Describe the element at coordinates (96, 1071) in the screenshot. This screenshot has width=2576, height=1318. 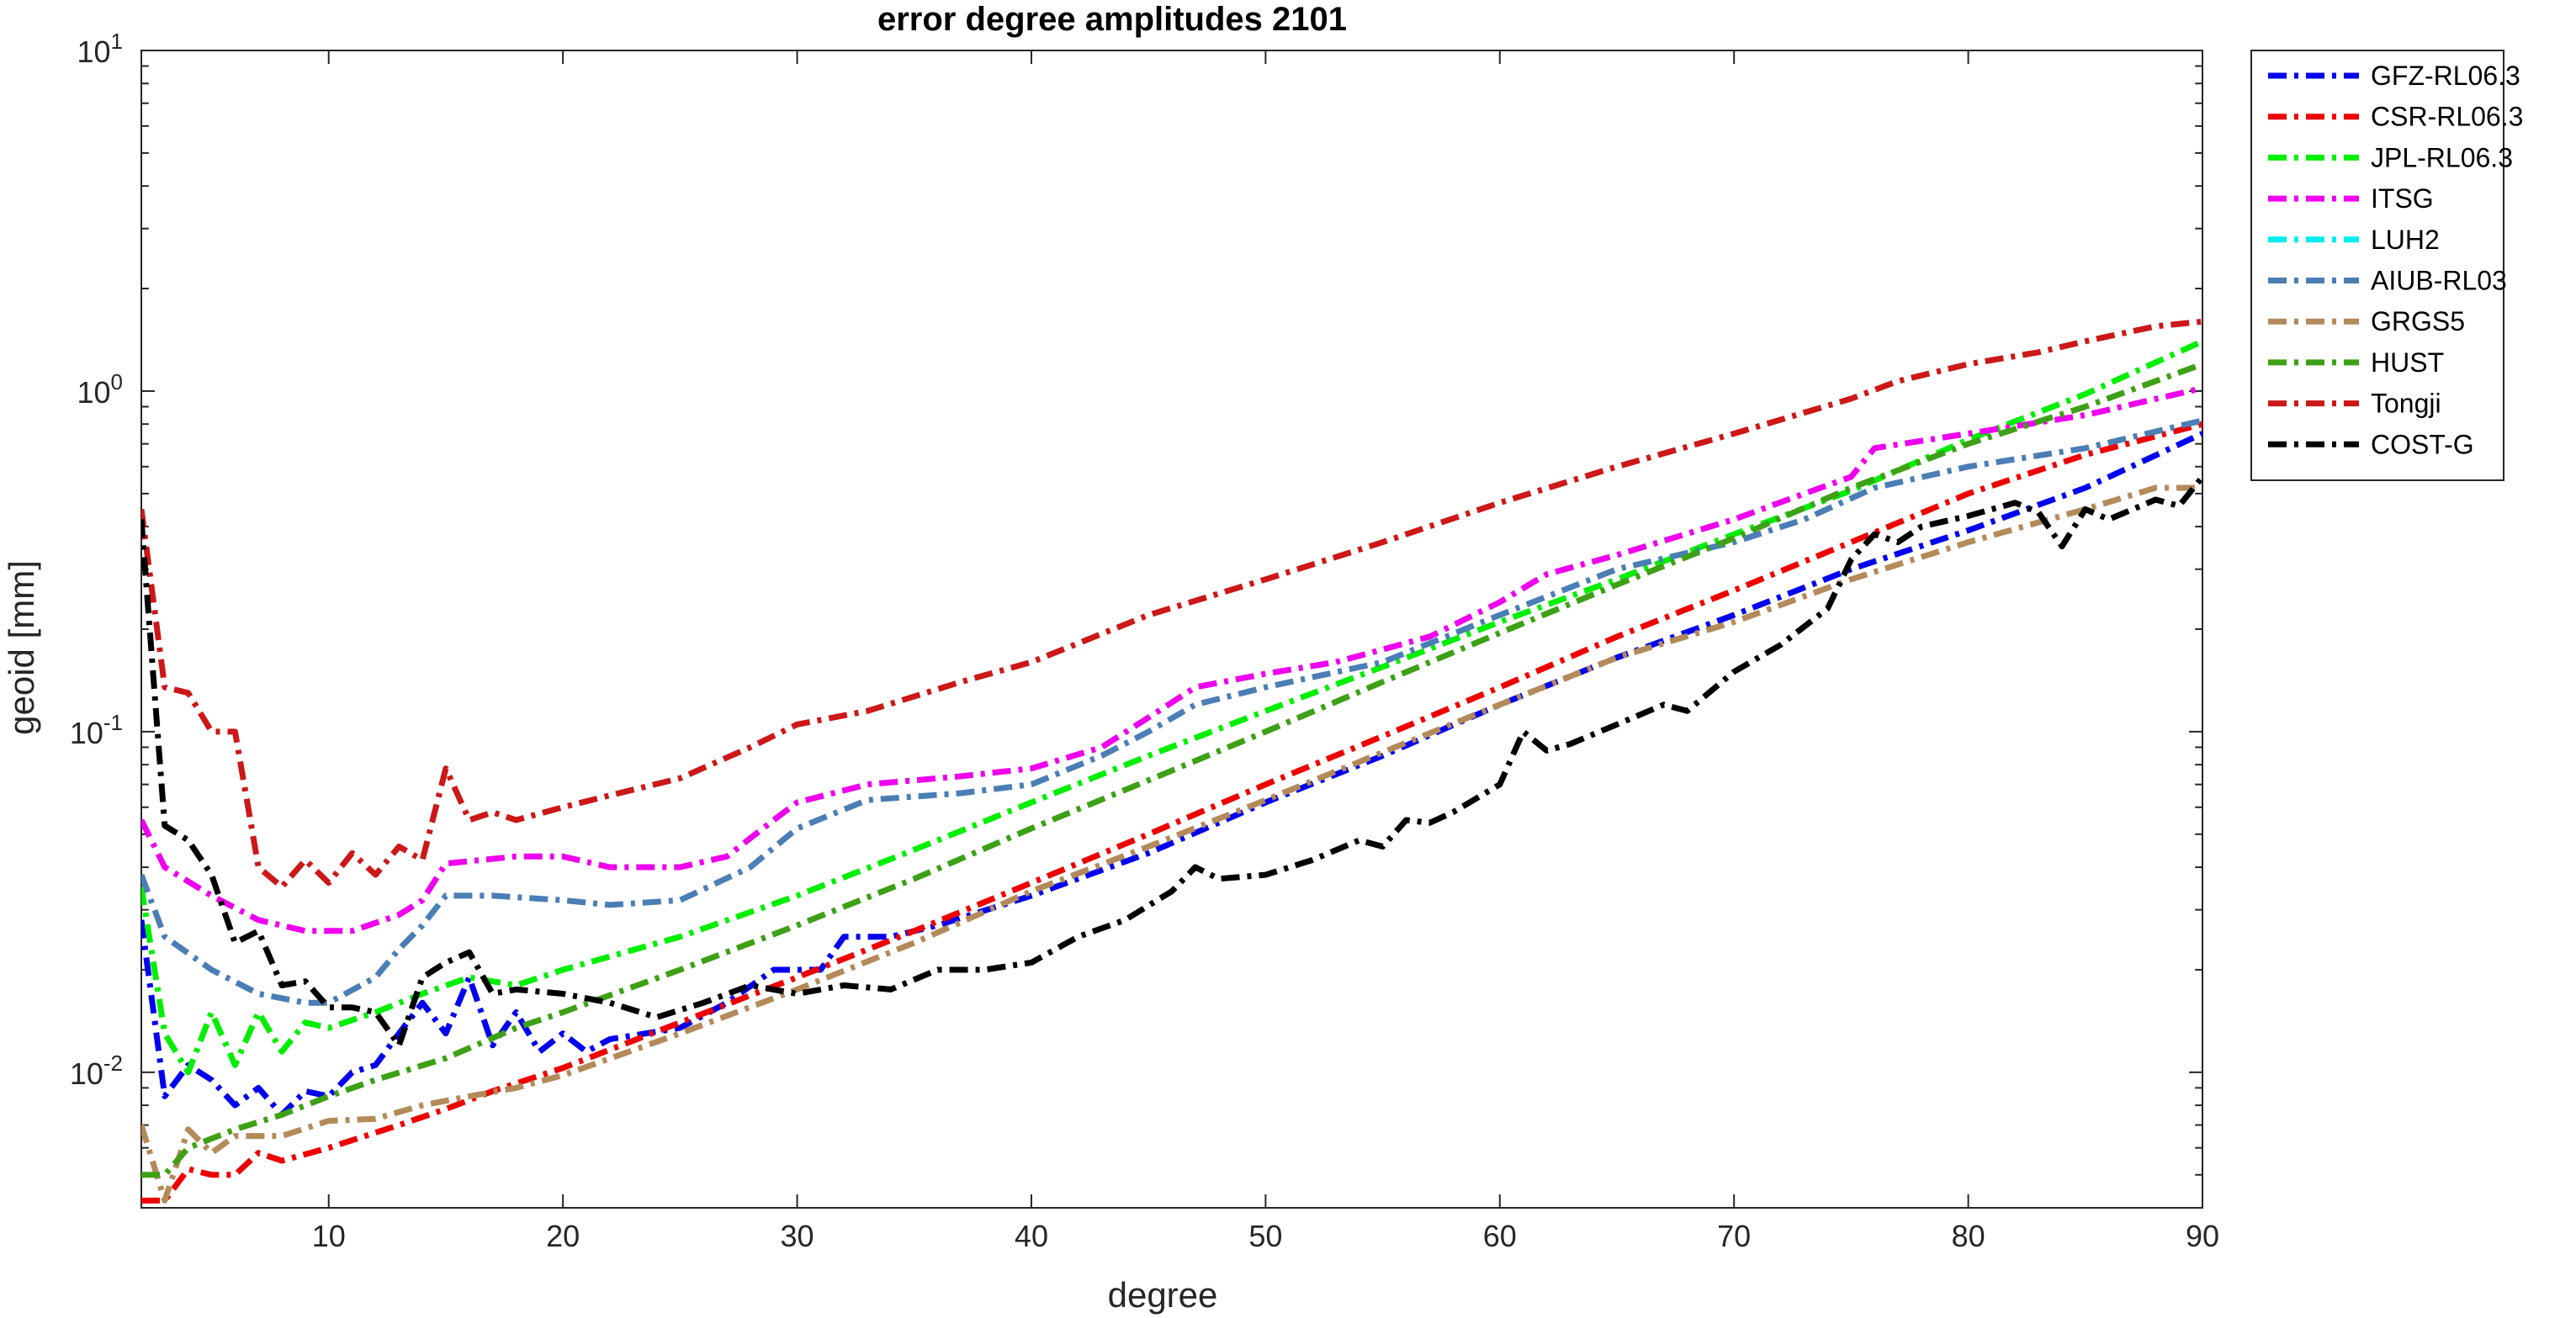
I see `y-tick-label: 10⁻²` at that location.